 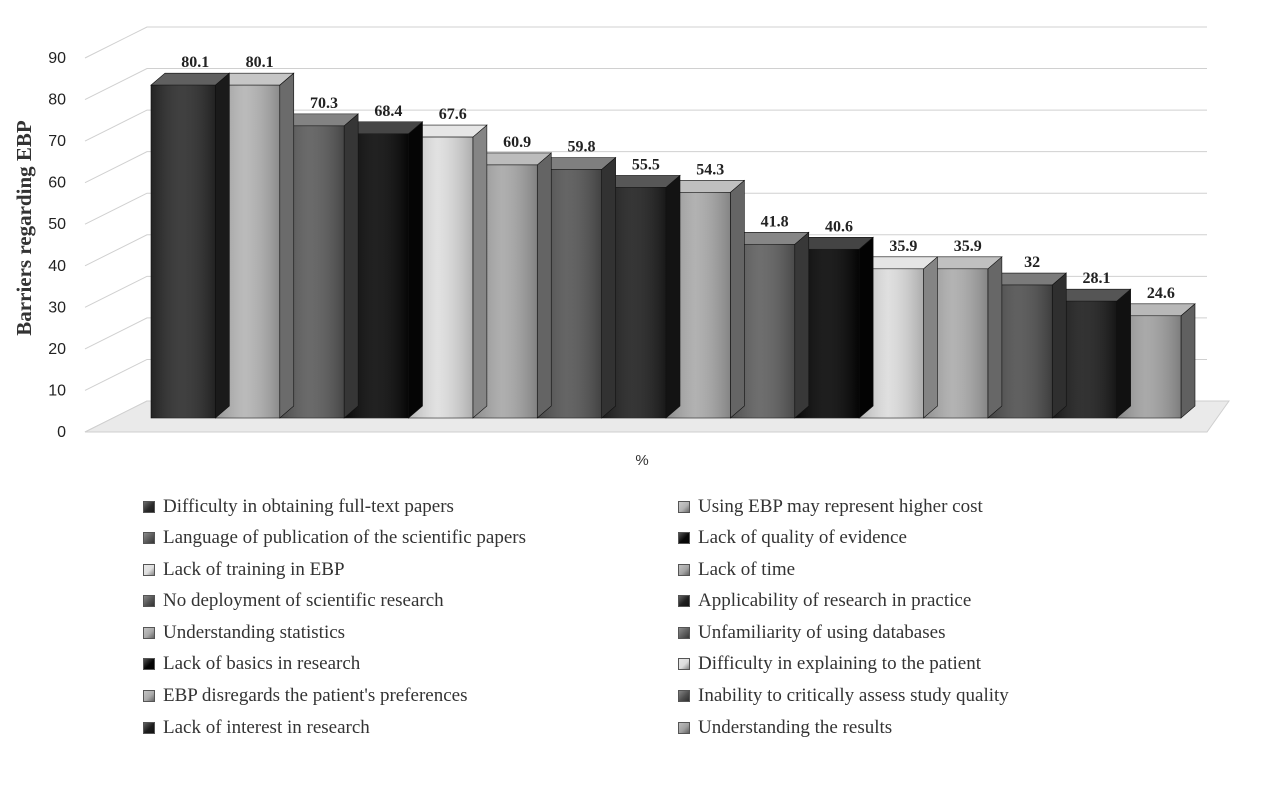 I want to click on bar-value-label: 55.5, so click(x=646, y=164).